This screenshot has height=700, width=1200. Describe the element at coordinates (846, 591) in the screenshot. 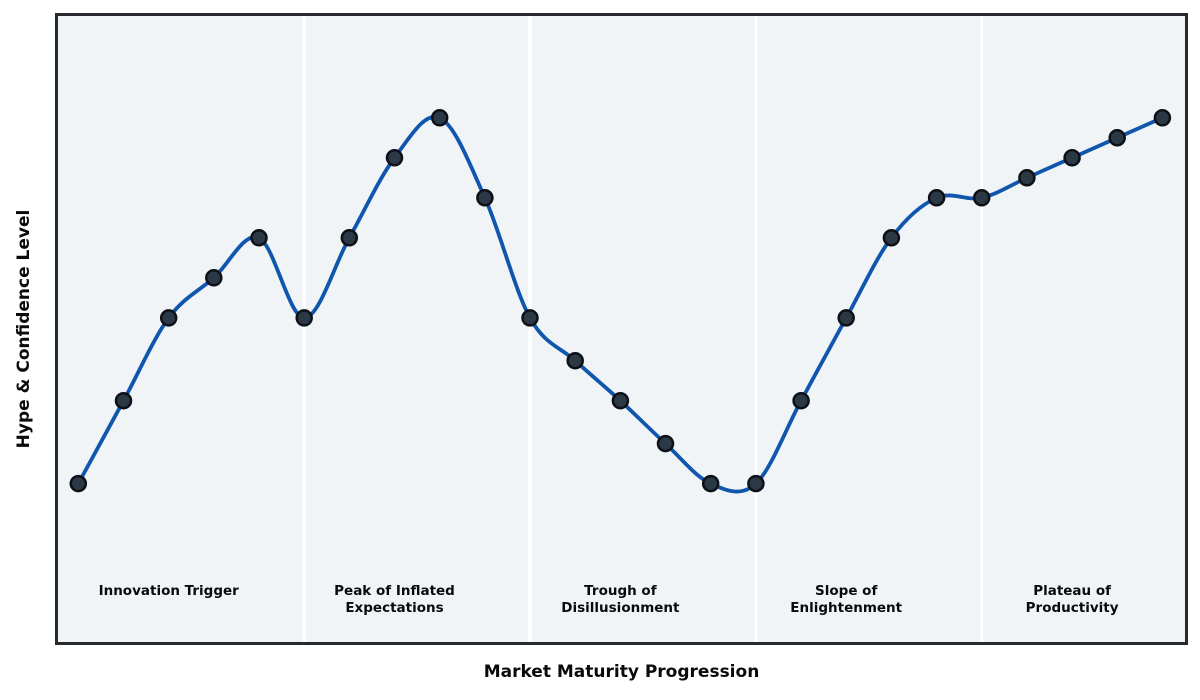

I see `phase-label-line: Slope of` at that location.